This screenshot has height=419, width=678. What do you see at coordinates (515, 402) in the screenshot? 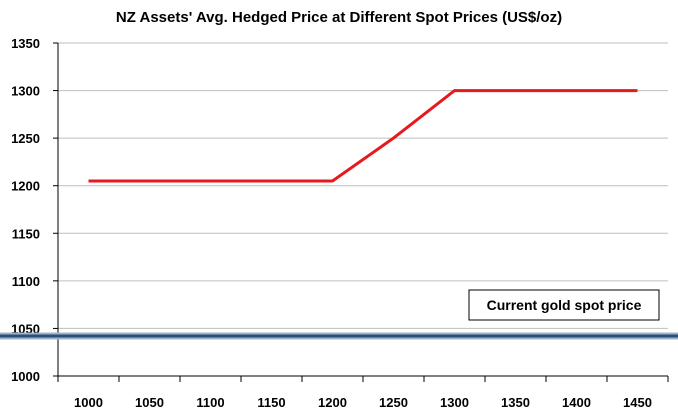
I see `x-tick-label-1350: 1350` at bounding box center [515, 402].